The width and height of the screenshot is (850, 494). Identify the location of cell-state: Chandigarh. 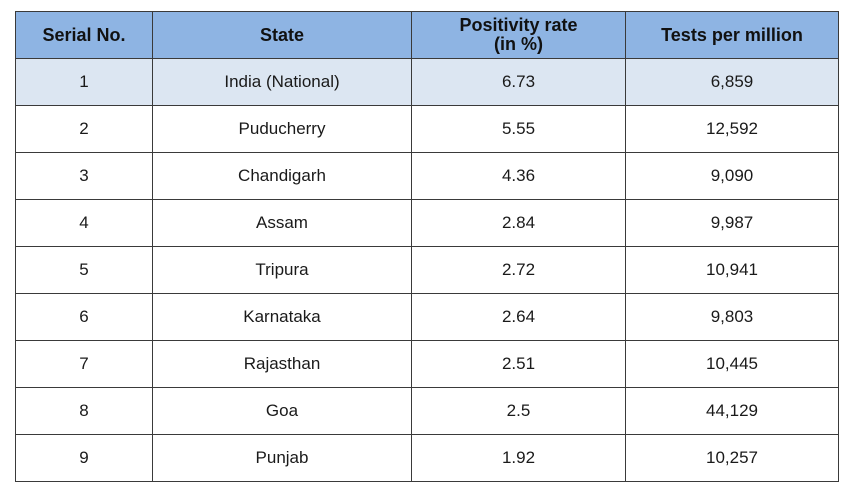
(282, 176).